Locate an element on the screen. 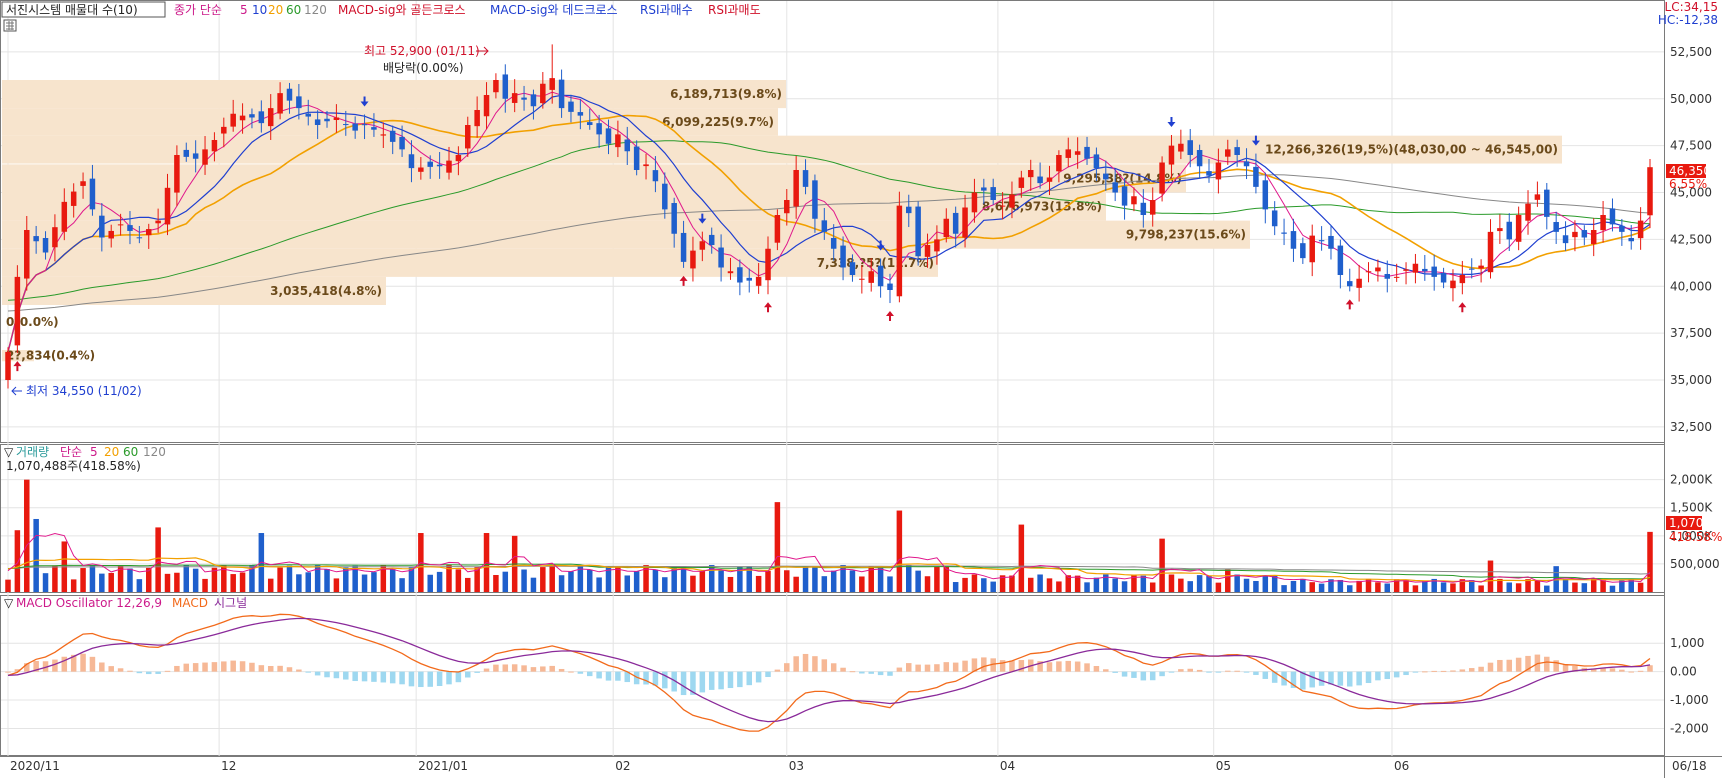 The width and height of the screenshot is (1722, 778). vol-ma20-period: 20 is located at coordinates (111, 452).